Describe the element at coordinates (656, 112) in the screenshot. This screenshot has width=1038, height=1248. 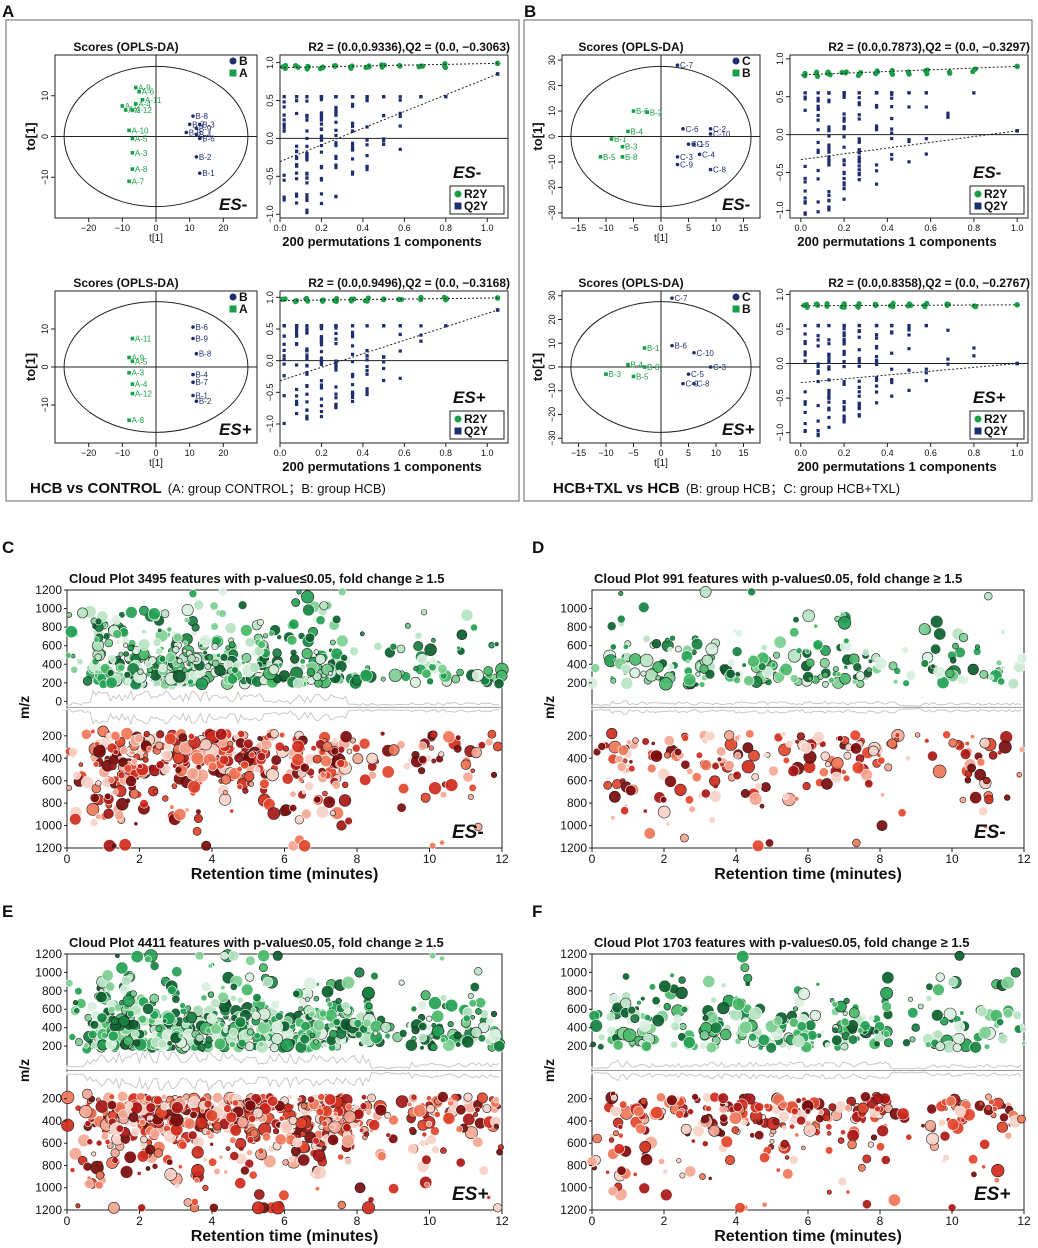
I see `score-point-label: B-2` at that location.